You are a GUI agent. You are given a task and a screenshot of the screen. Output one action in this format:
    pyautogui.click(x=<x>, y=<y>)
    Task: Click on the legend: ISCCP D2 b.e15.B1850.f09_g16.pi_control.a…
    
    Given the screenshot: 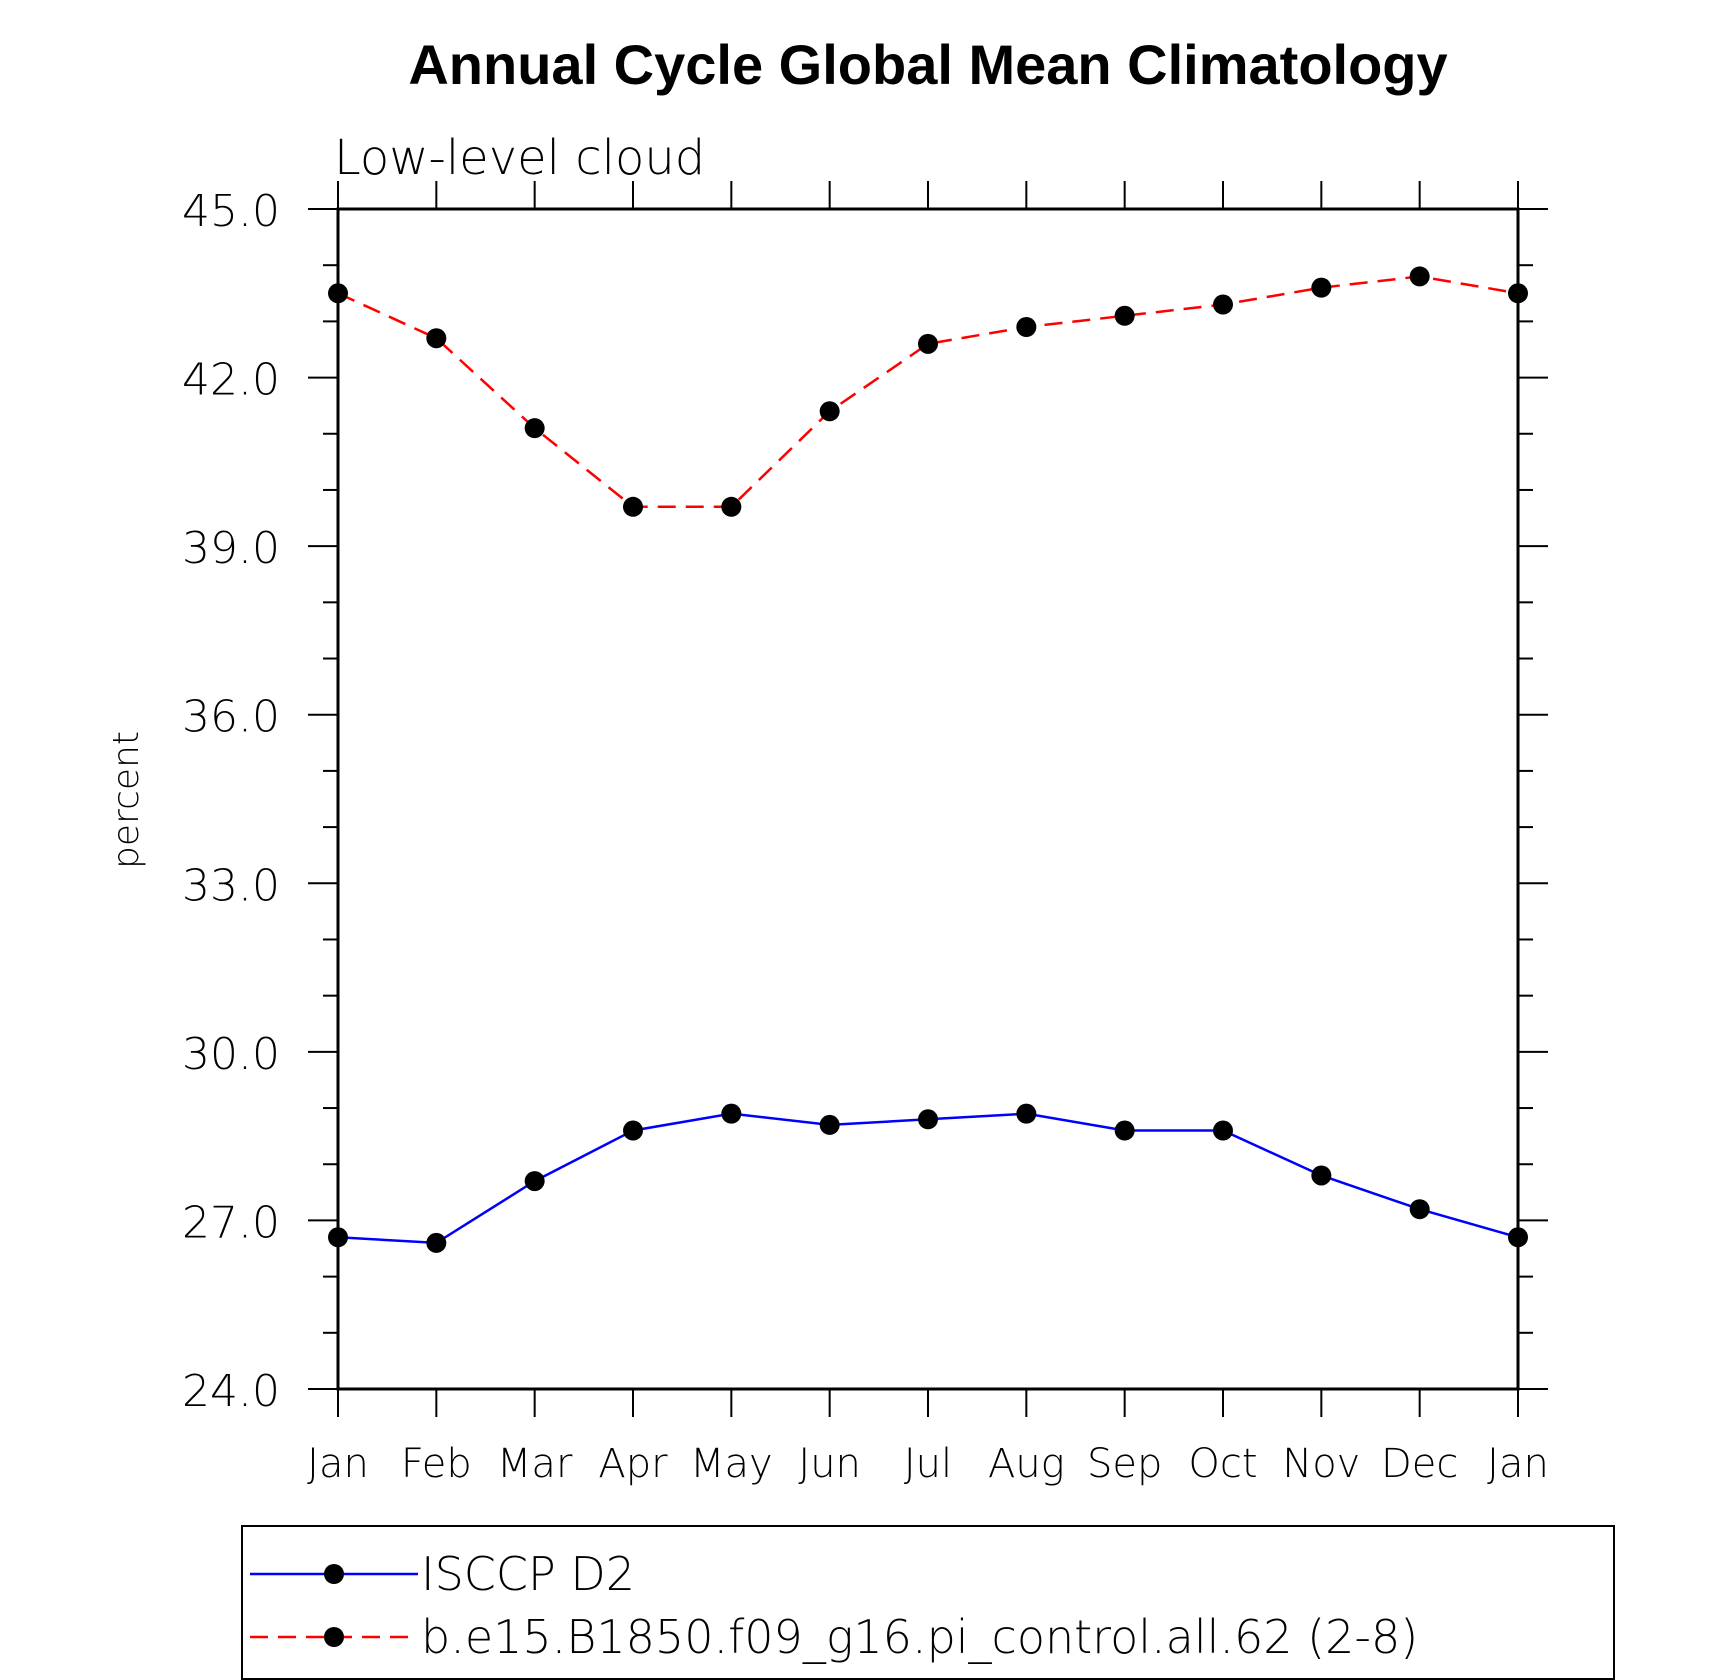 What is the action you would take?
    pyautogui.click(x=928, y=1602)
    